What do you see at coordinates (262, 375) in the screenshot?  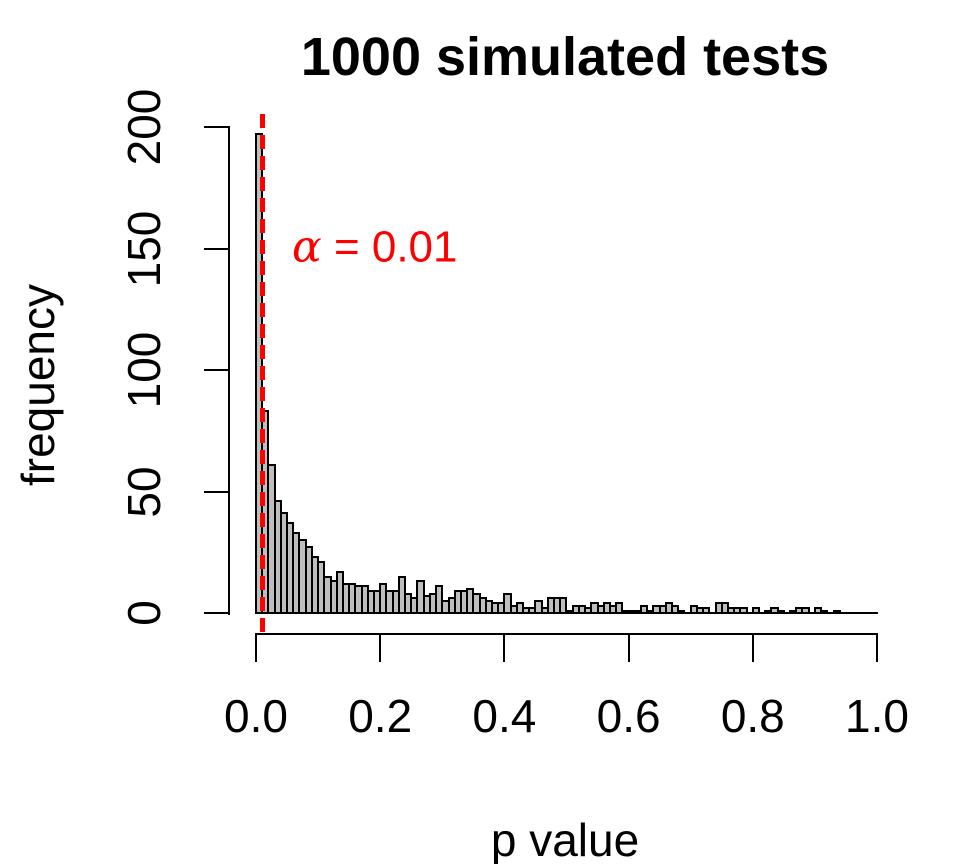 I see `alpha-threshold-line` at bounding box center [262, 375].